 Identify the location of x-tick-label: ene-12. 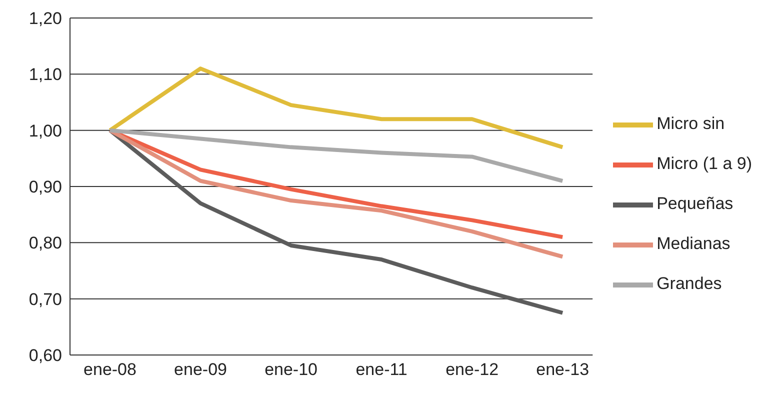
(472, 370).